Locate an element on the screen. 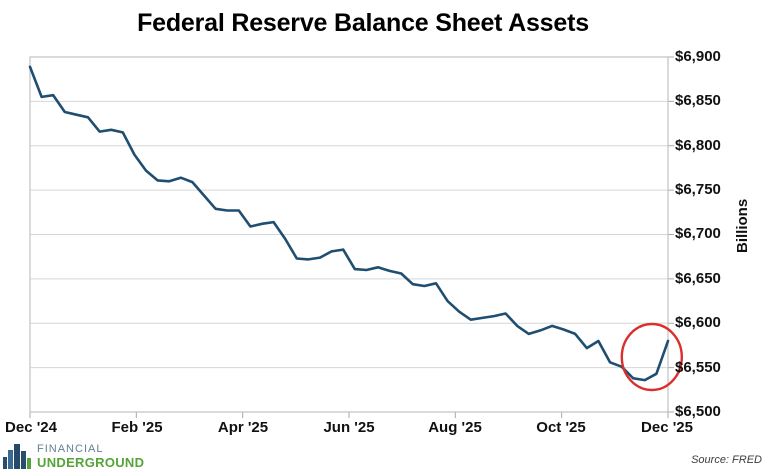 This screenshot has width=768, height=473. y-axis-title: Billions is located at coordinates (742, 226).